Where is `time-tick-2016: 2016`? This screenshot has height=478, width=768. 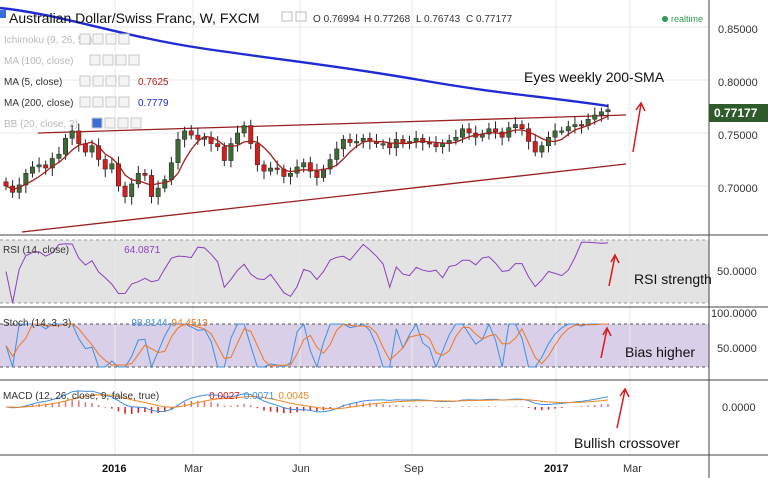
time-tick-2016: 2016 is located at coordinates (114, 469).